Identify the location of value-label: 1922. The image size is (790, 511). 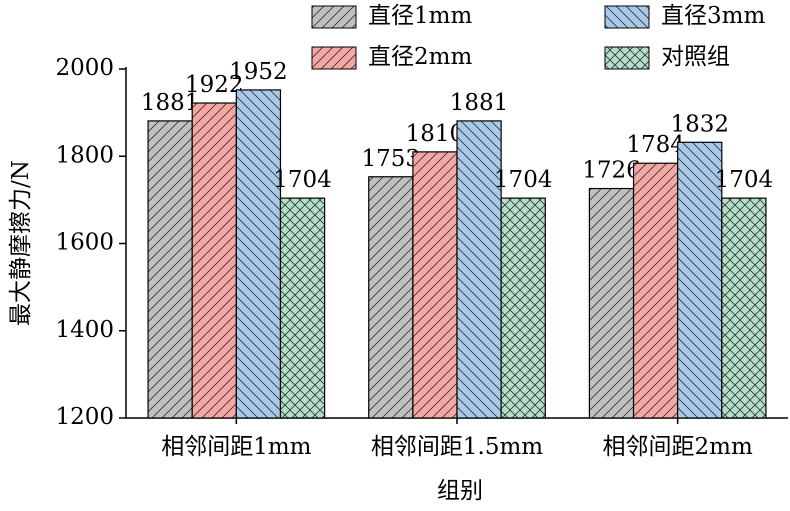
(214, 85).